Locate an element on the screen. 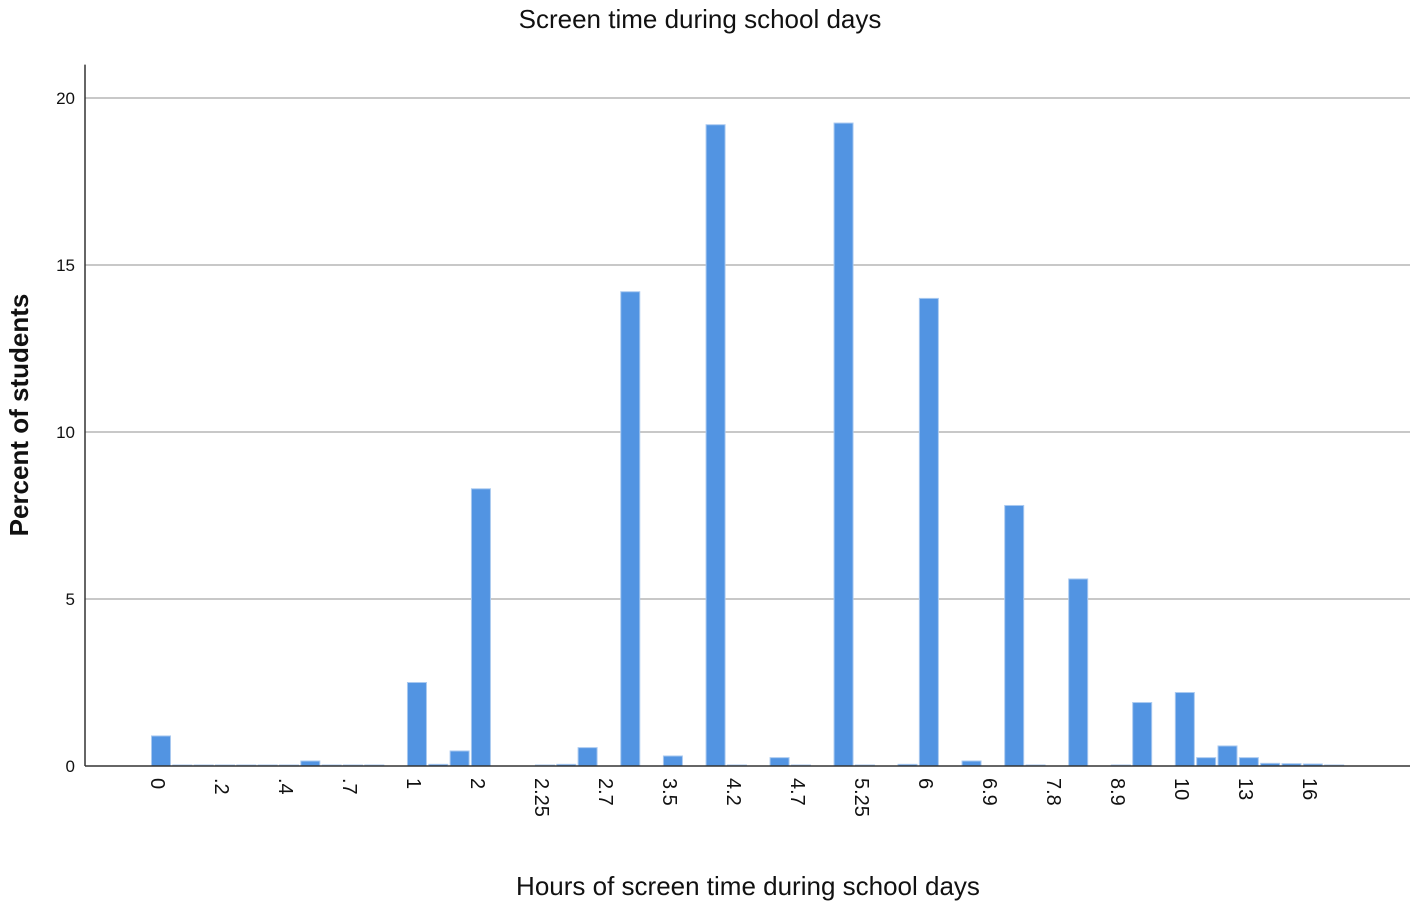  x-tick-label: .7 is located at coordinates (349, 786).